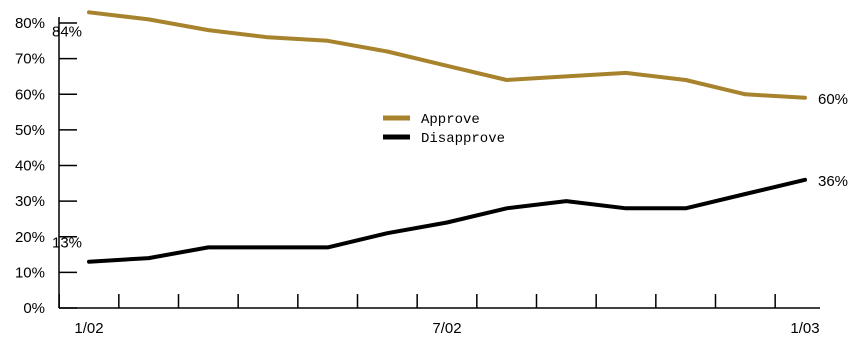 Image resolution: width=854 pixels, height=343 pixels. Describe the element at coordinates (30, 237) in the screenshot. I see `y-tick-label: 20%` at that location.